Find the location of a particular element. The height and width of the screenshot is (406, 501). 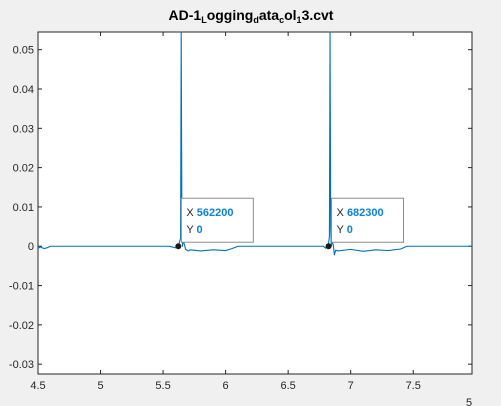

y-tick-label: 0 is located at coordinates (31, 247).